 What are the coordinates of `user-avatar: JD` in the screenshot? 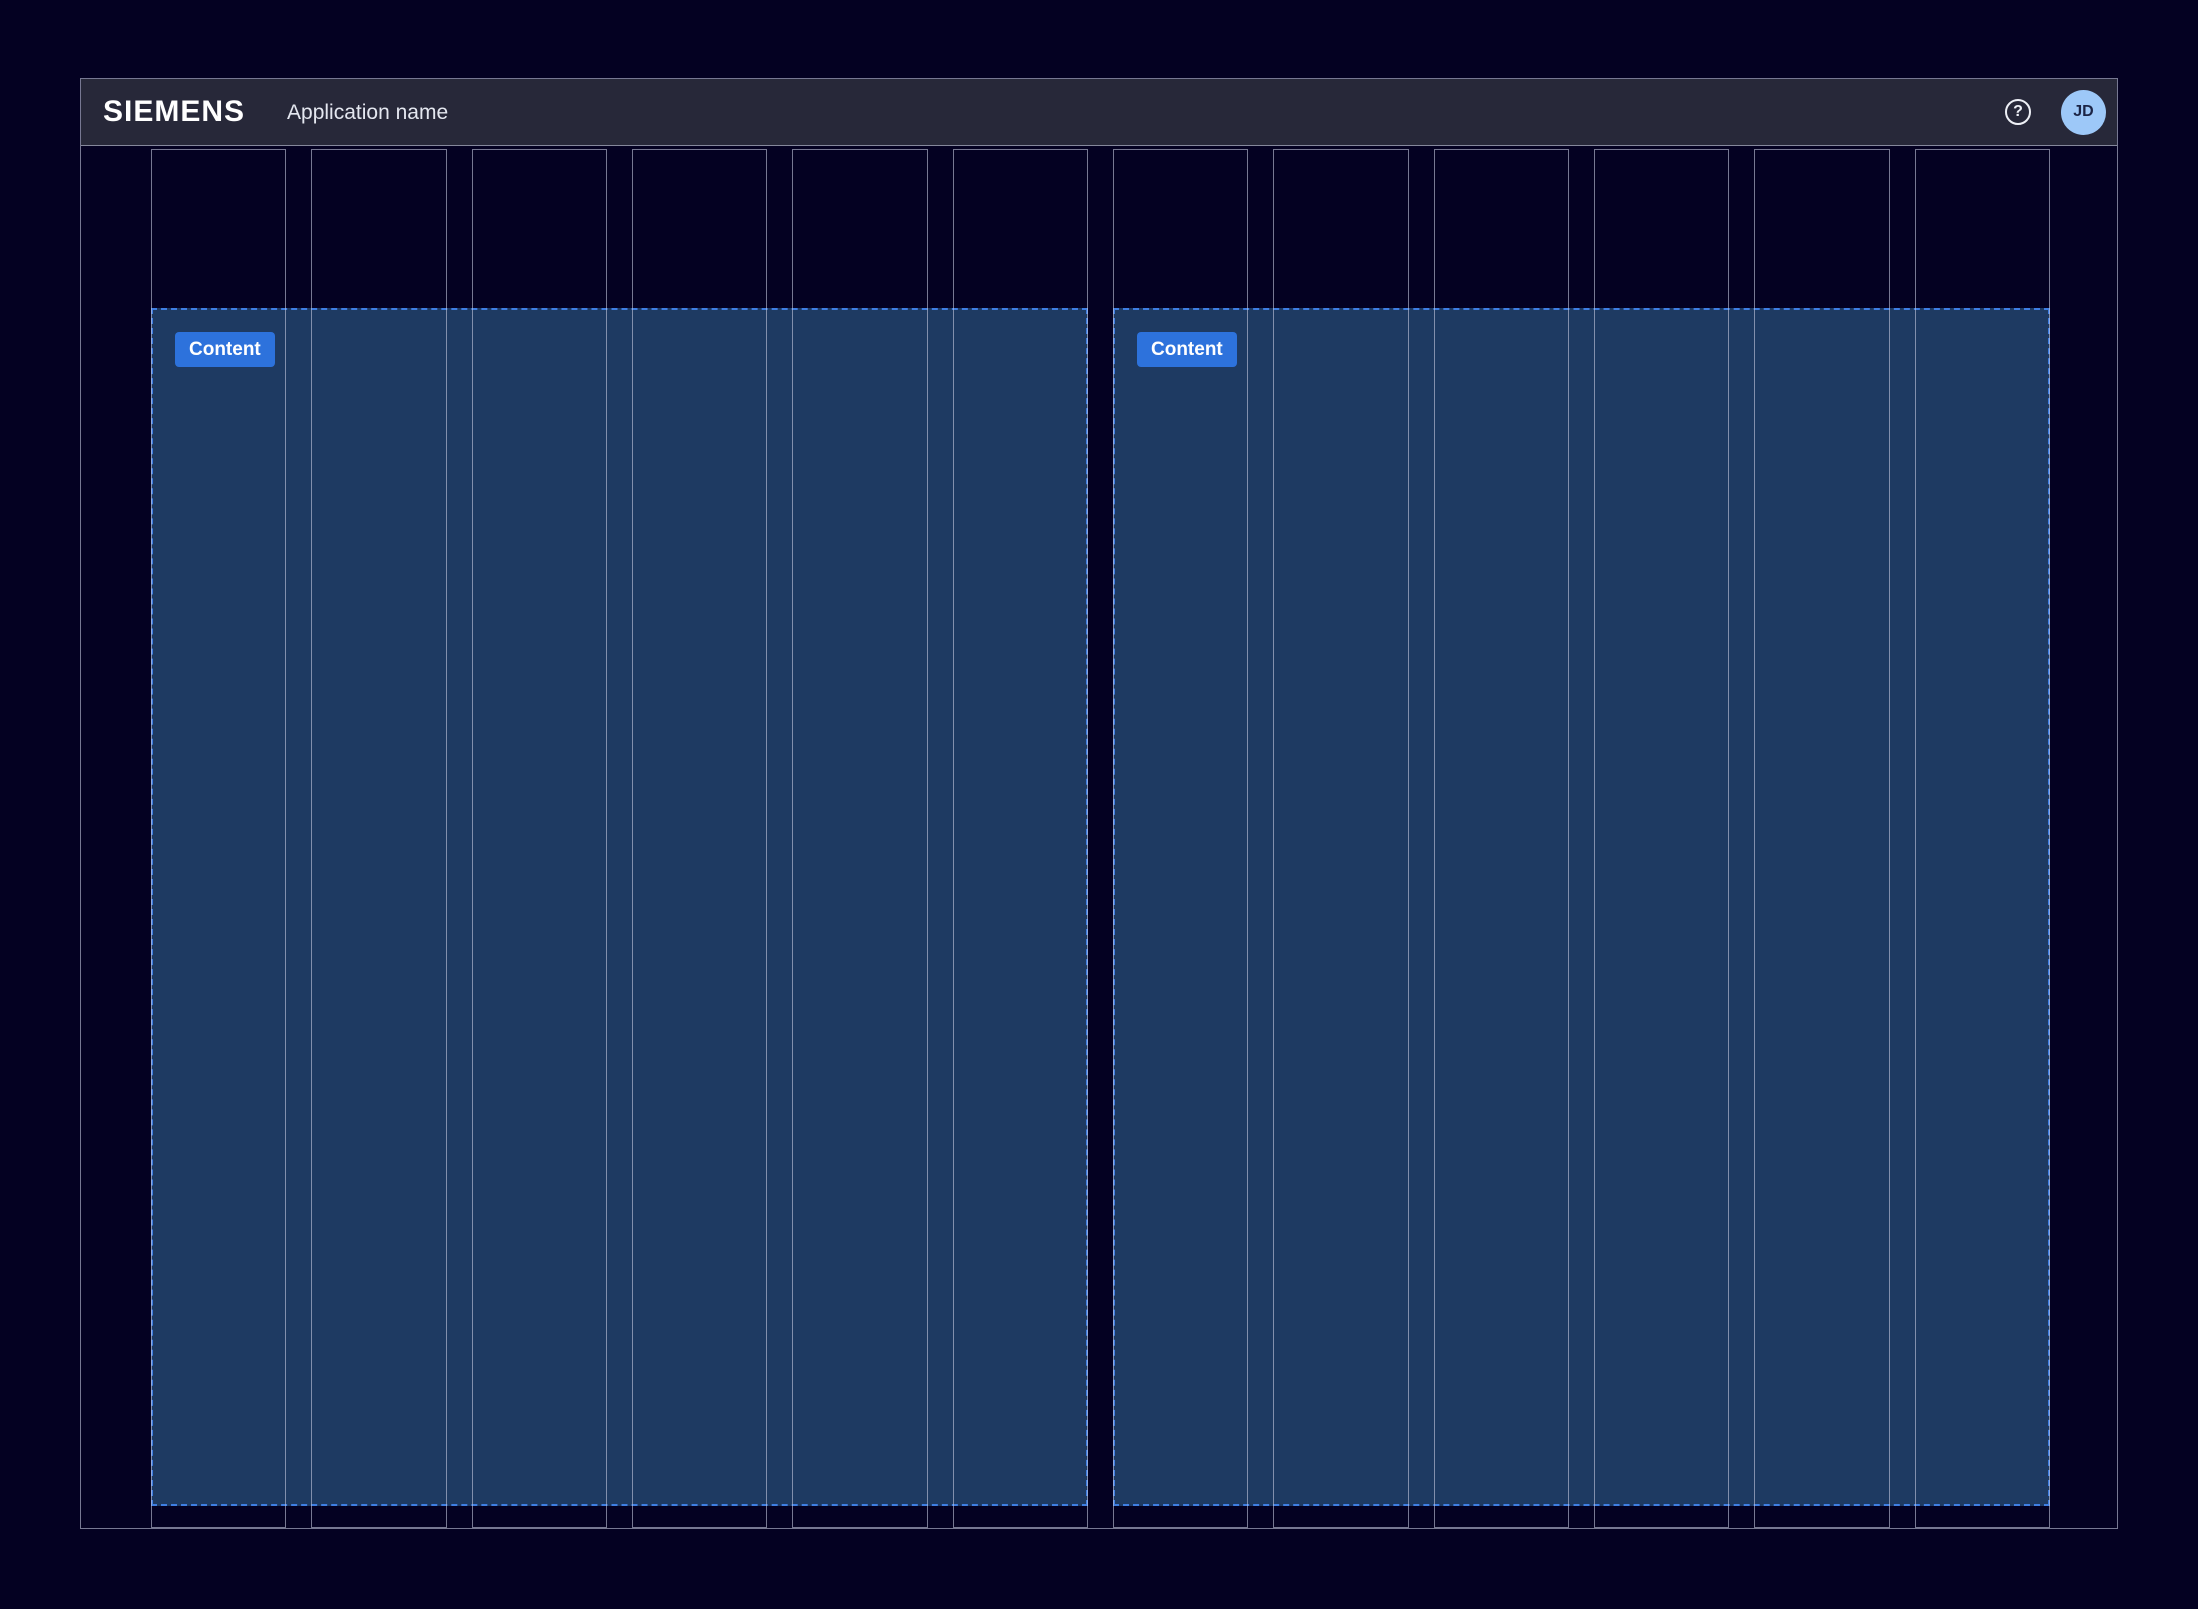 It's located at (2083, 112).